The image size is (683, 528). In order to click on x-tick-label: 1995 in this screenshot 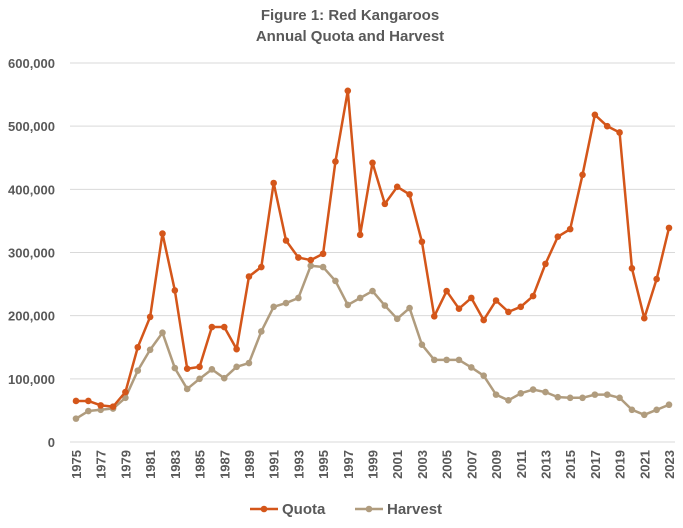, I will do `click(323, 464)`.